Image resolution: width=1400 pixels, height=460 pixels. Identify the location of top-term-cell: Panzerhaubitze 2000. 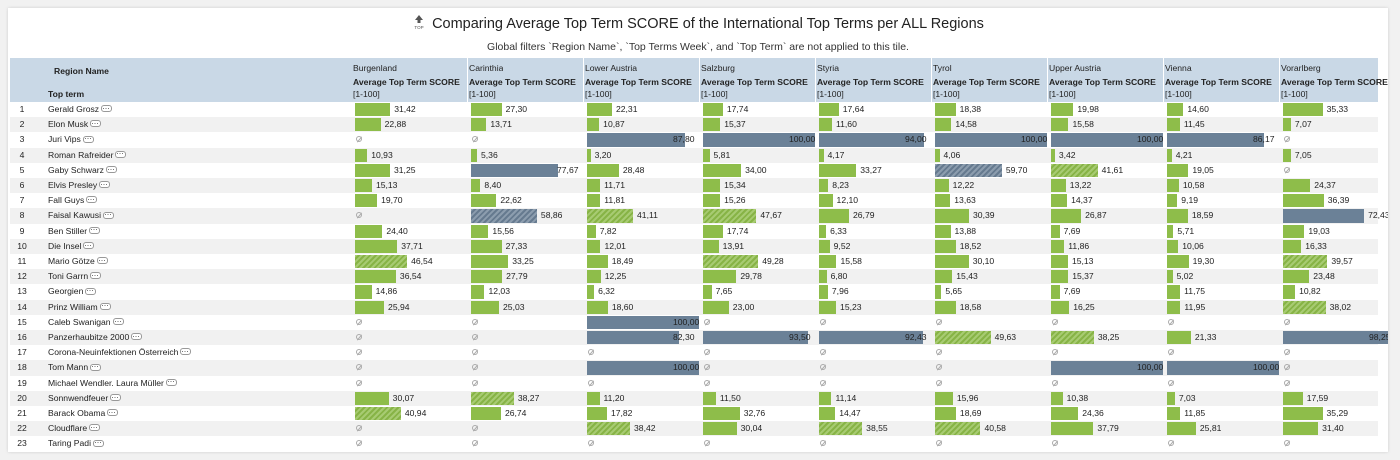
(95, 337).